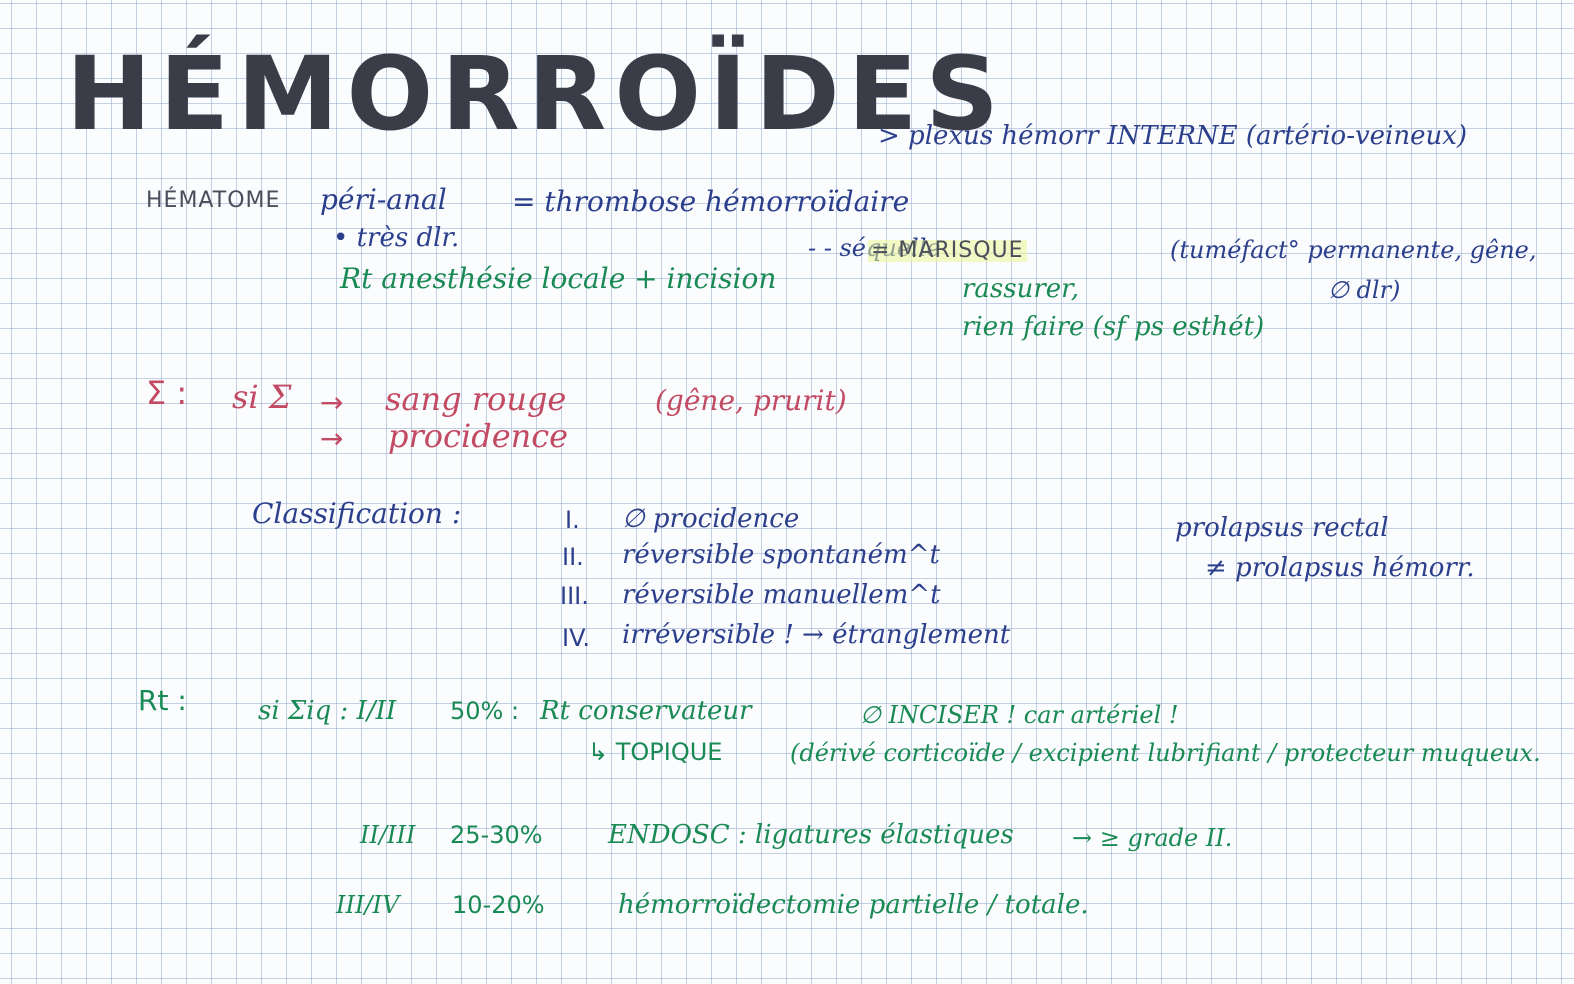  What do you see at coordinates (396, 238) in the screenshot?
I see `hematome-bullet: • très dlr.` at bounding box center [396, 238].